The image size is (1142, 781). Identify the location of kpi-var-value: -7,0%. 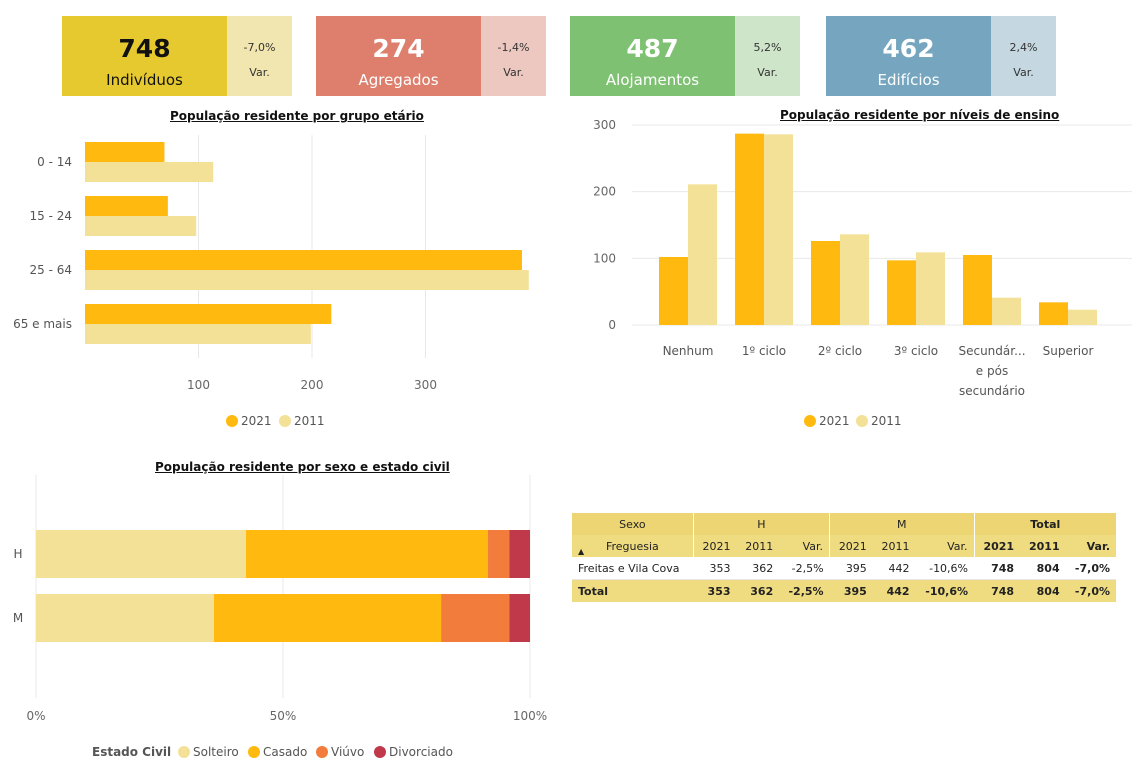
(259, 47).